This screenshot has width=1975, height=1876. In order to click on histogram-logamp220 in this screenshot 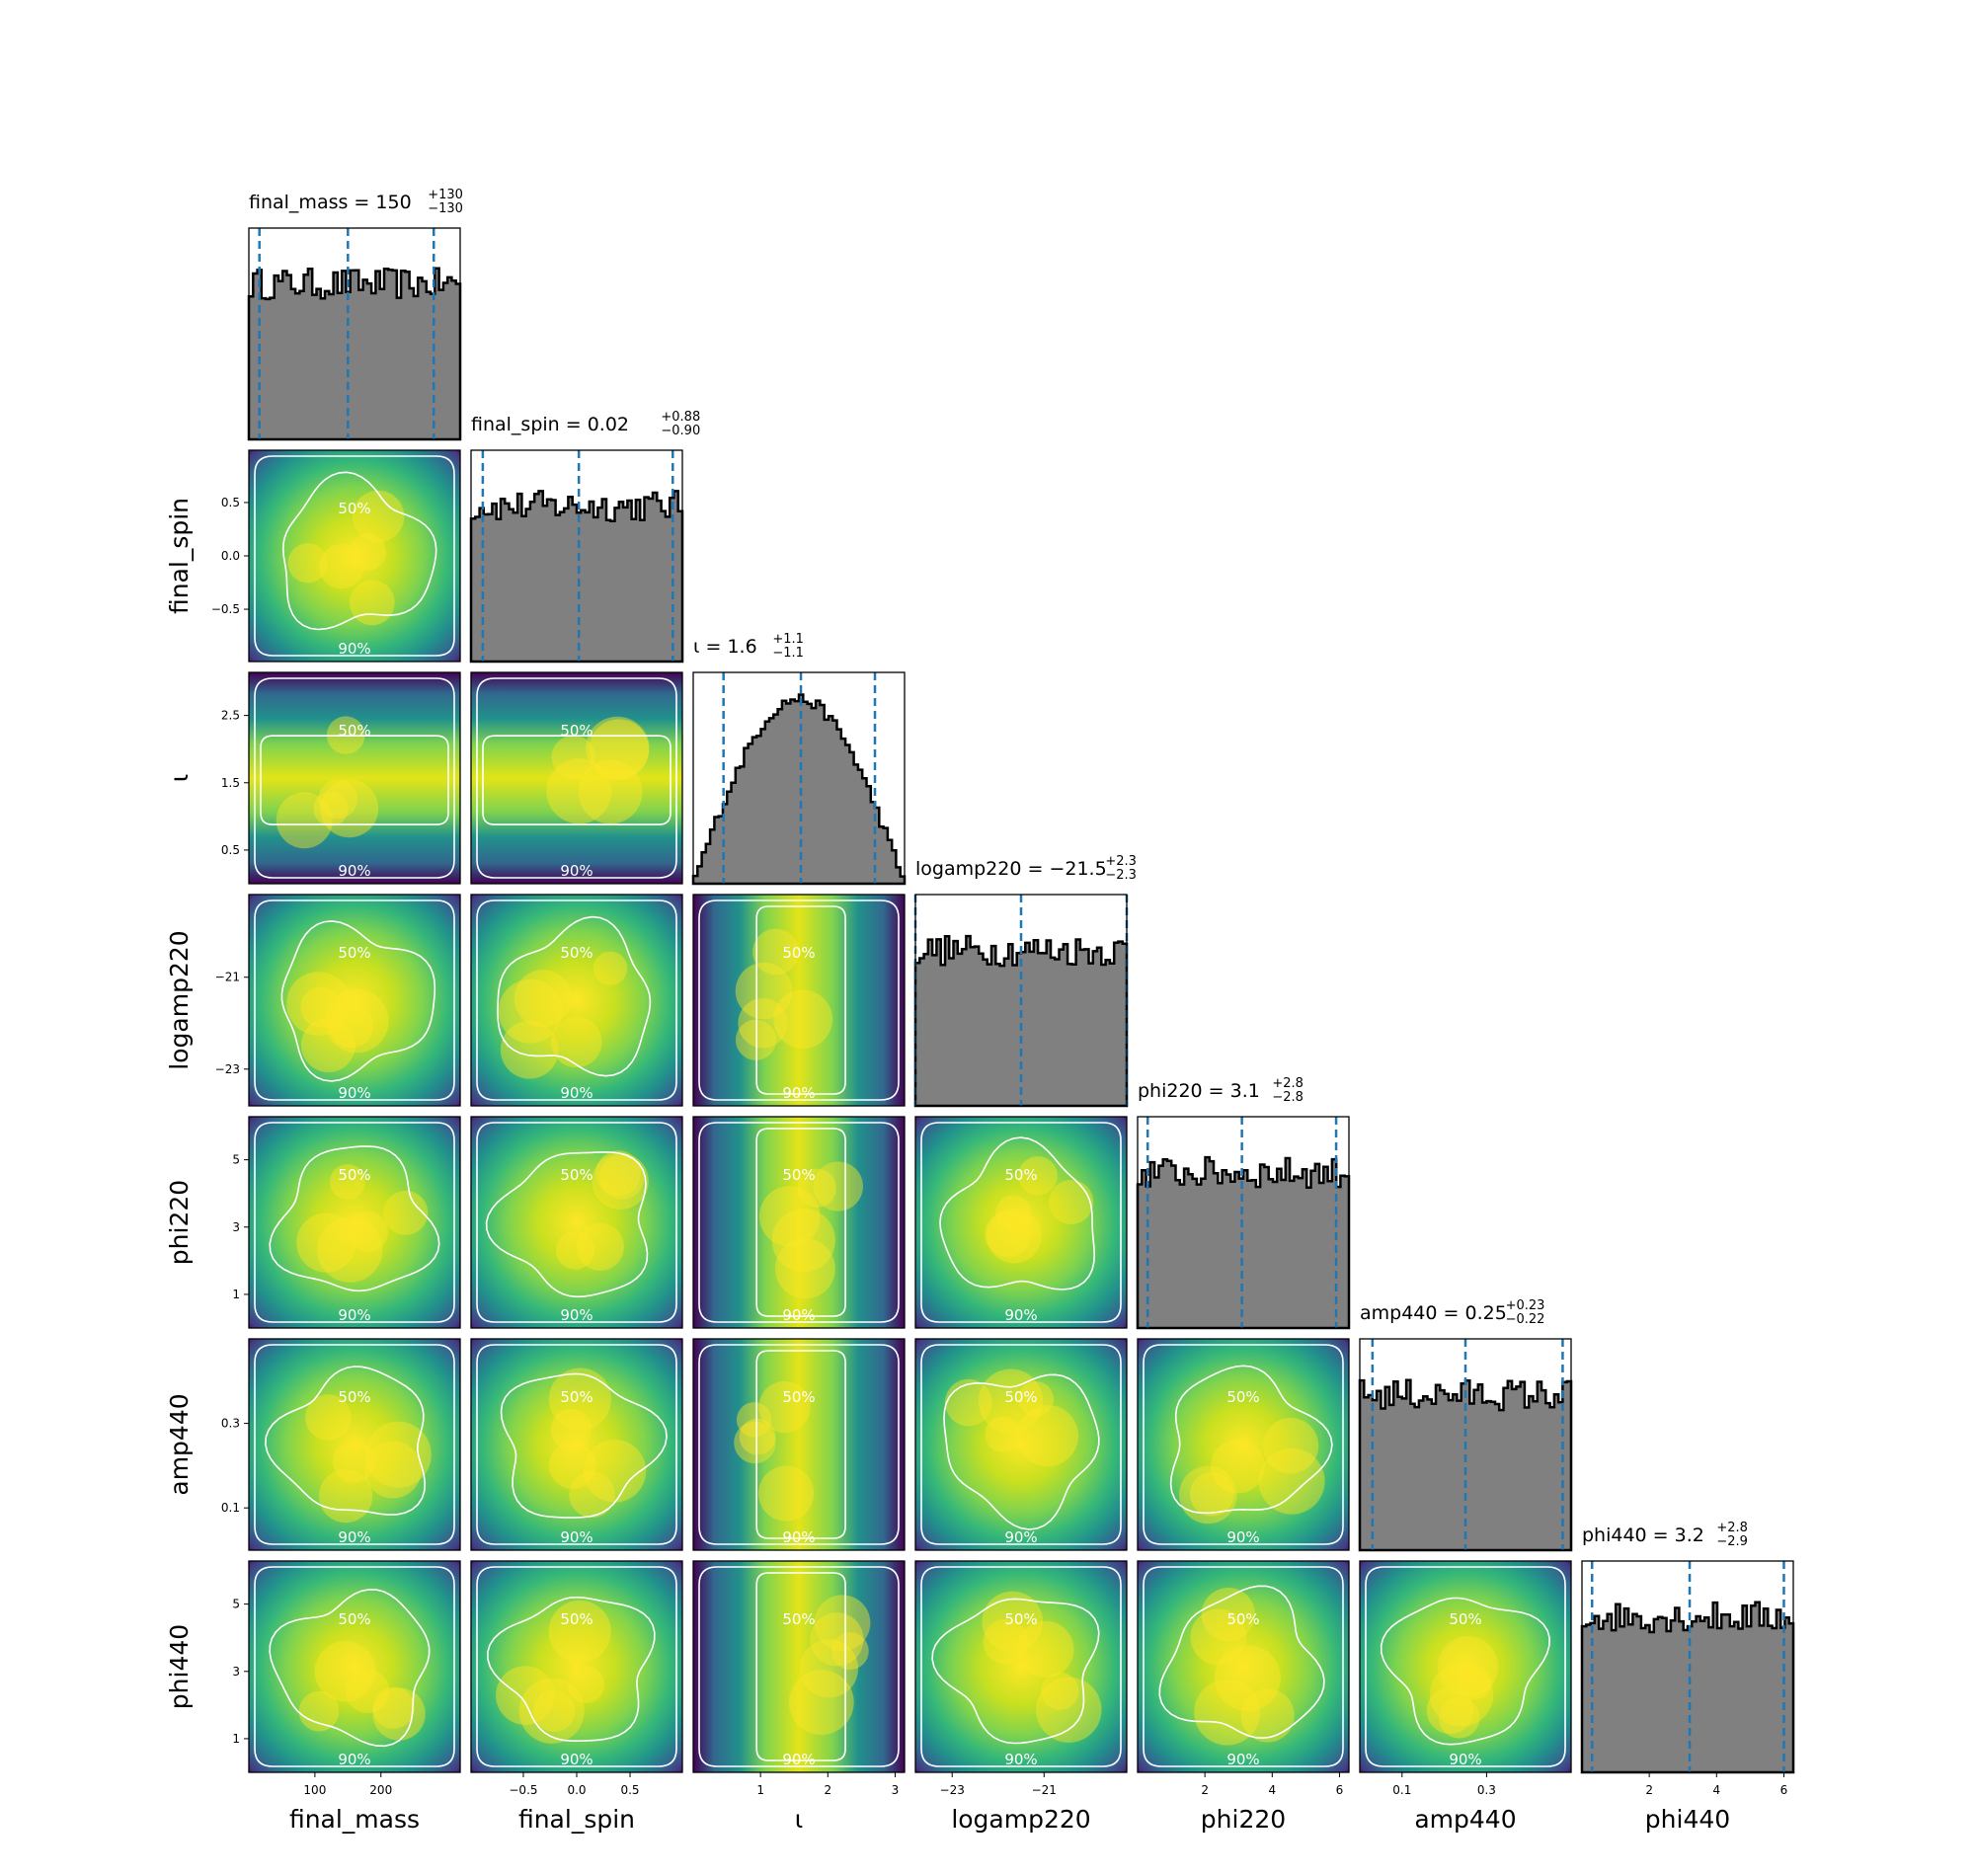, I will do `click(1021, 1001)`.